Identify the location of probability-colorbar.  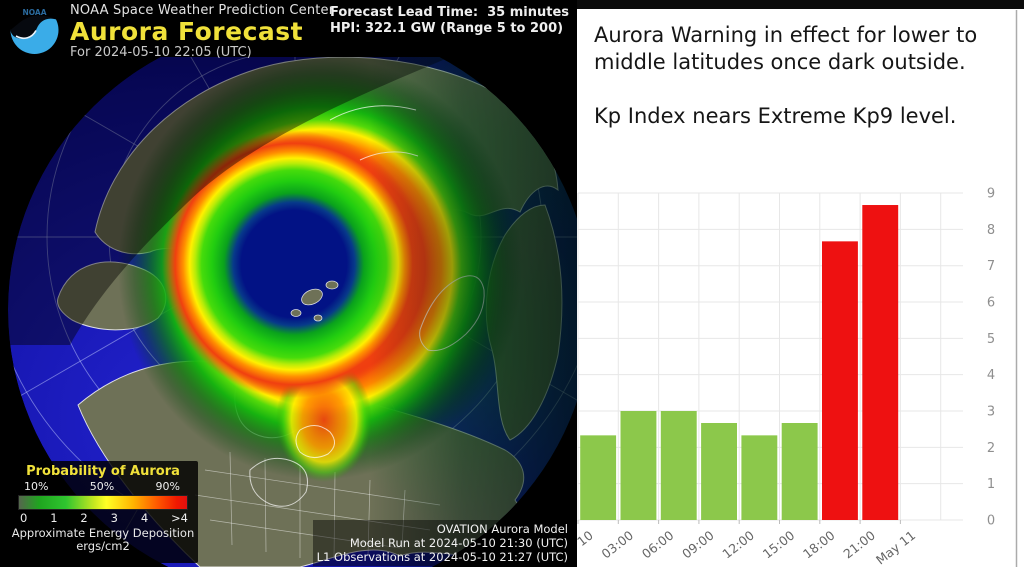
(103, 502).